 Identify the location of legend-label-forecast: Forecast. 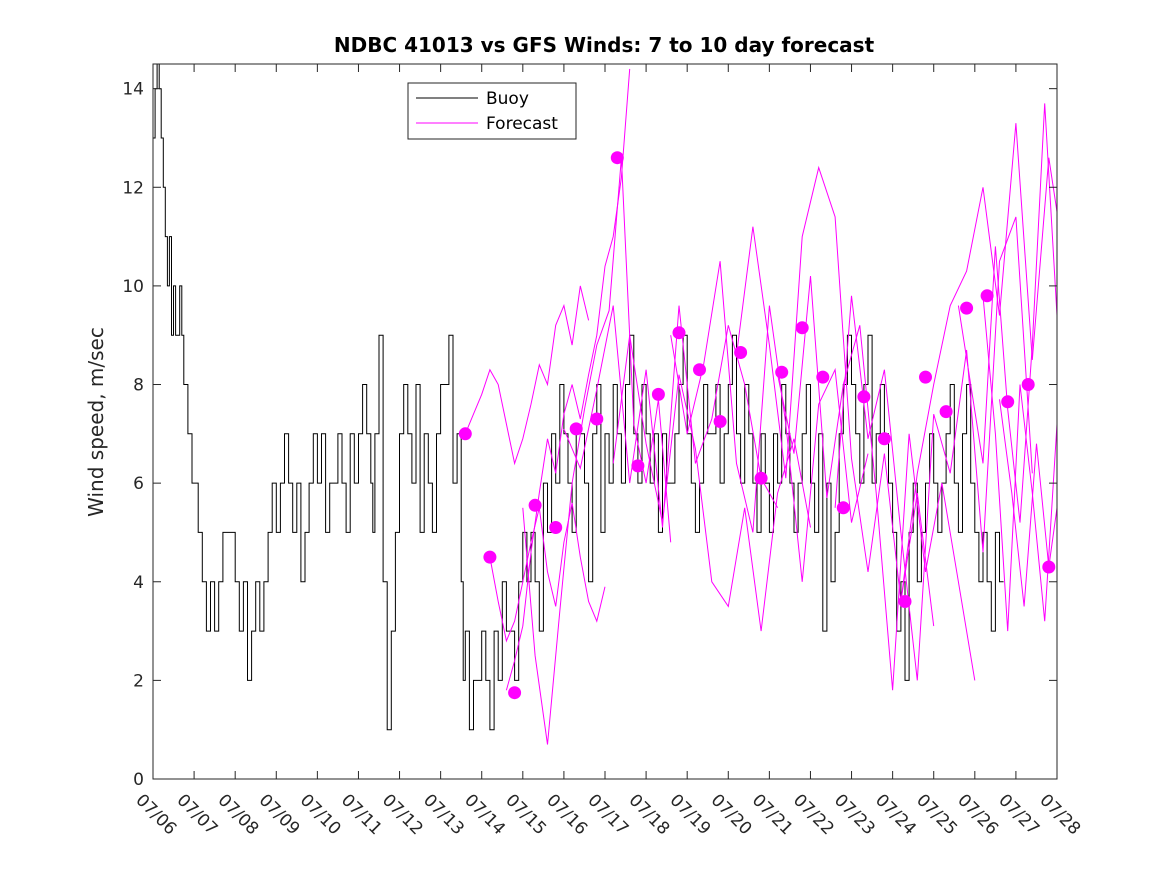
(522, 124).